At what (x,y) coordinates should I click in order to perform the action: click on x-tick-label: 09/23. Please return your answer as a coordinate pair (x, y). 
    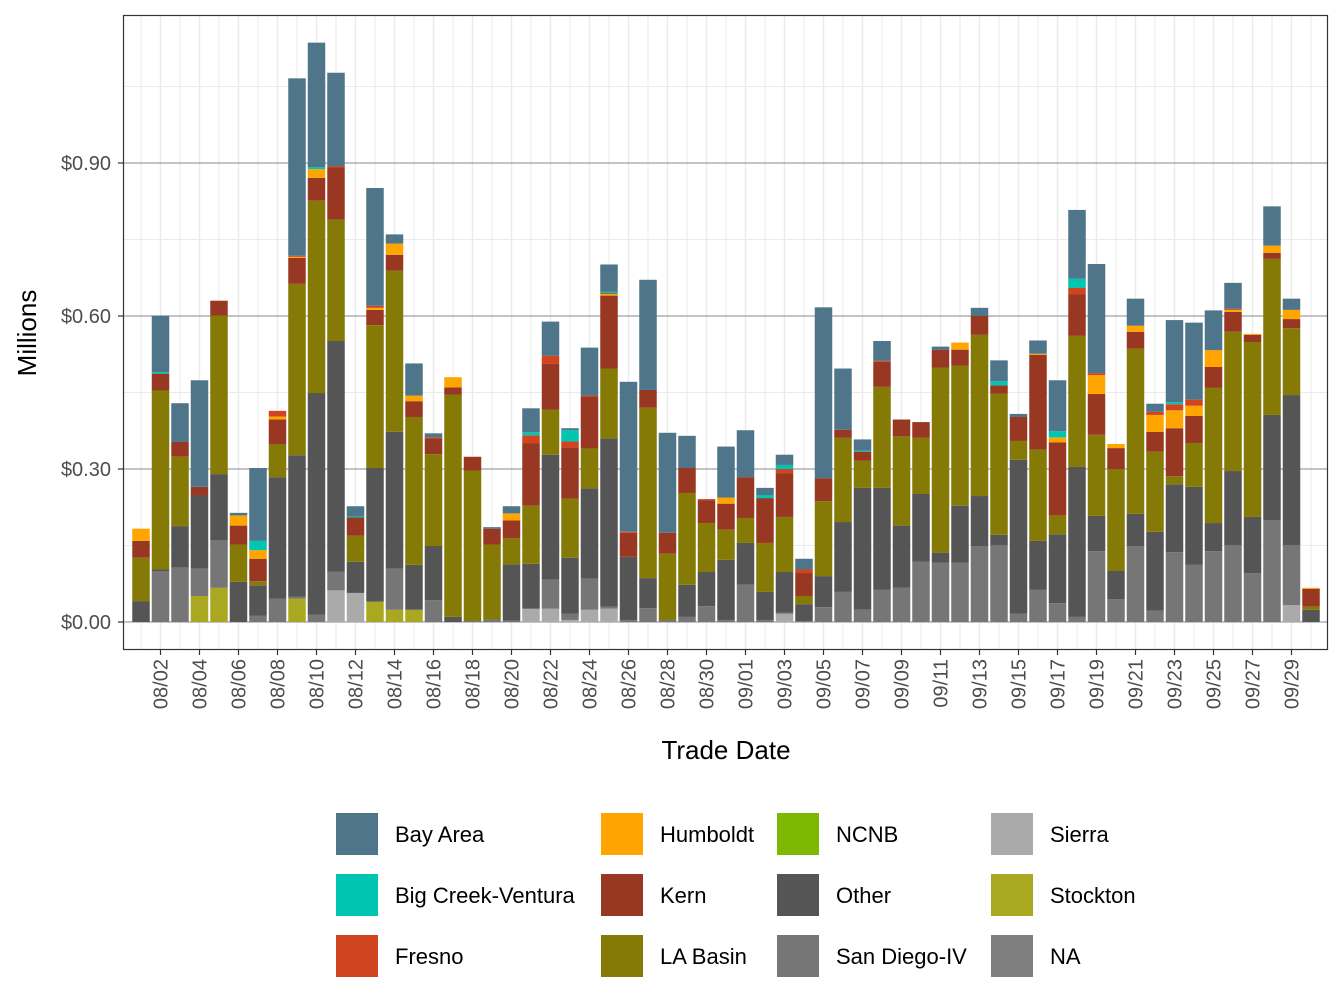
    Looking at the image, I should click on (1176, 684).